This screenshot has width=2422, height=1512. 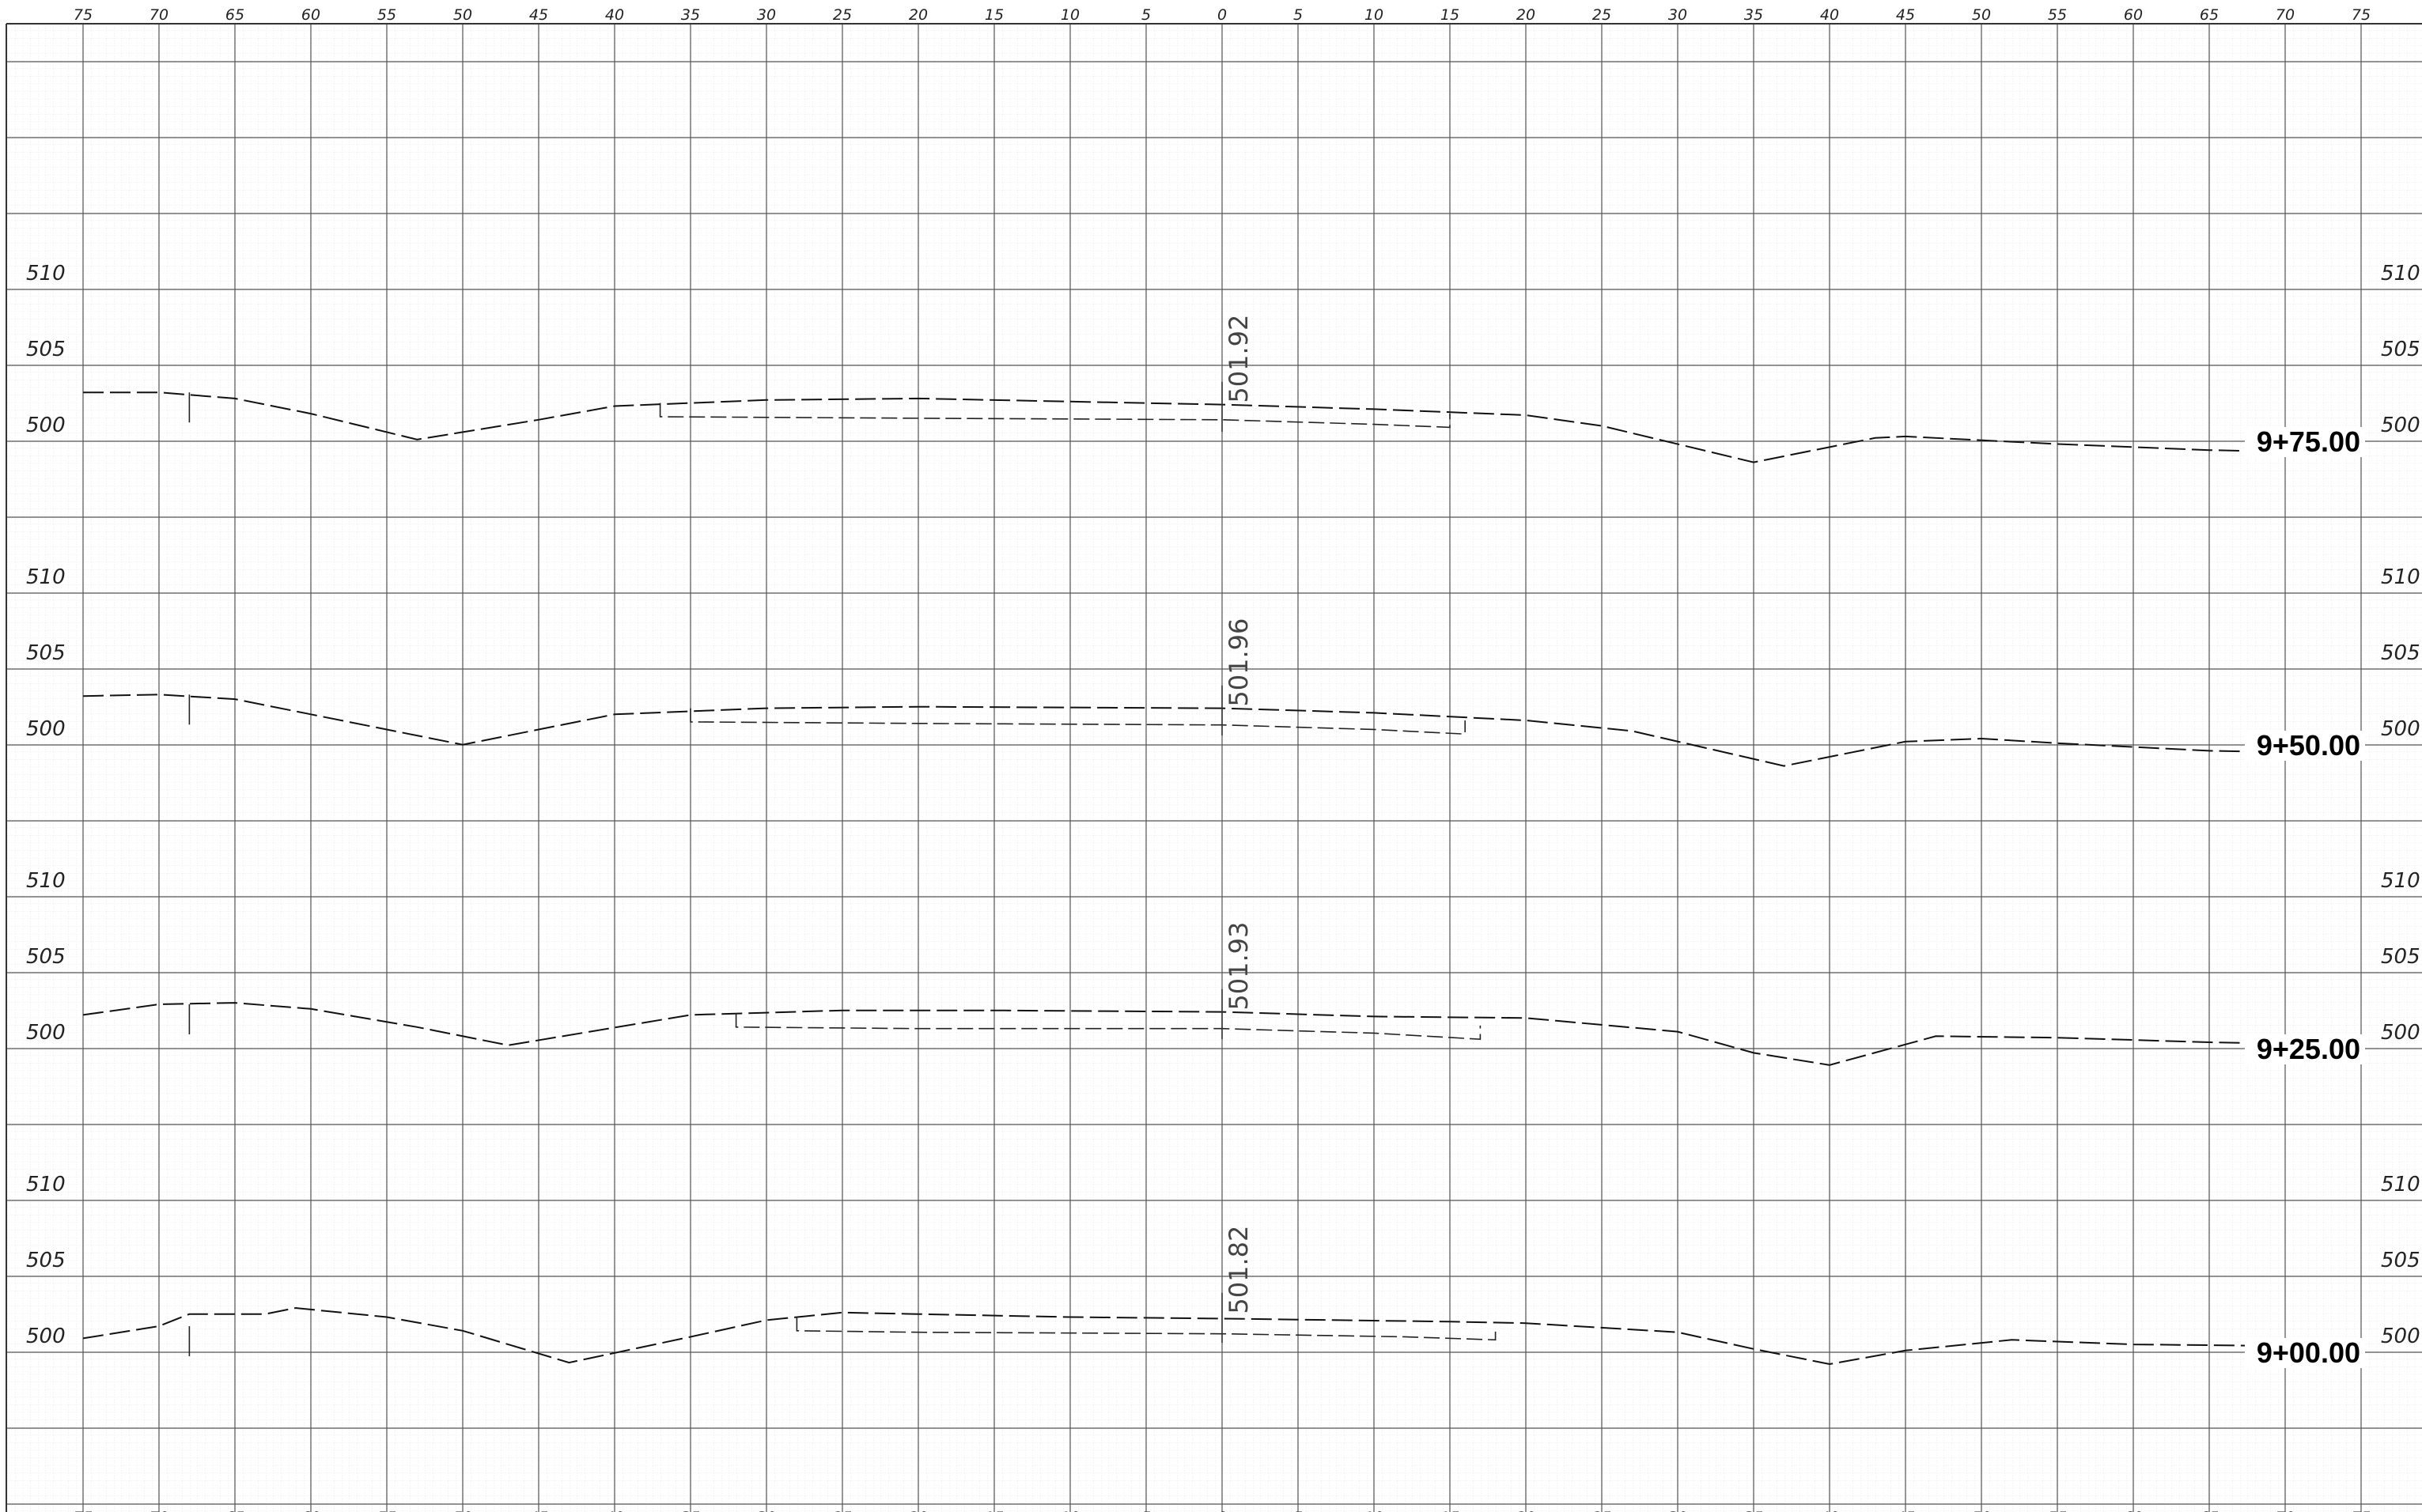 What do you see at coordinates (2308, 442) in the screenshot?
I see `station-label: 9+75.00` at bounding box center [2308, 442].